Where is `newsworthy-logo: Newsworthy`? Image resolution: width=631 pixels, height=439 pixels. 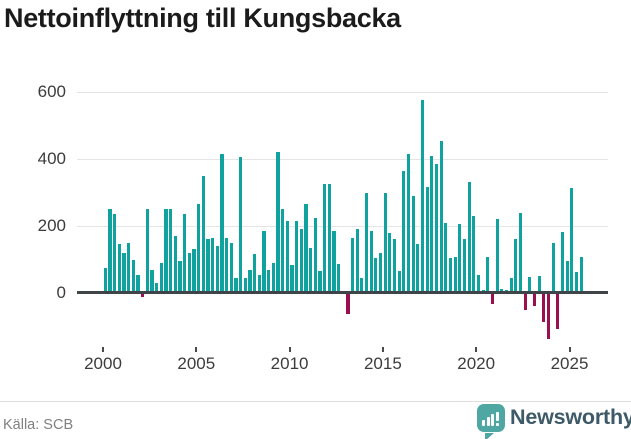 newsworthy-logo: Newsworthy is located at coordinates (552, 420).